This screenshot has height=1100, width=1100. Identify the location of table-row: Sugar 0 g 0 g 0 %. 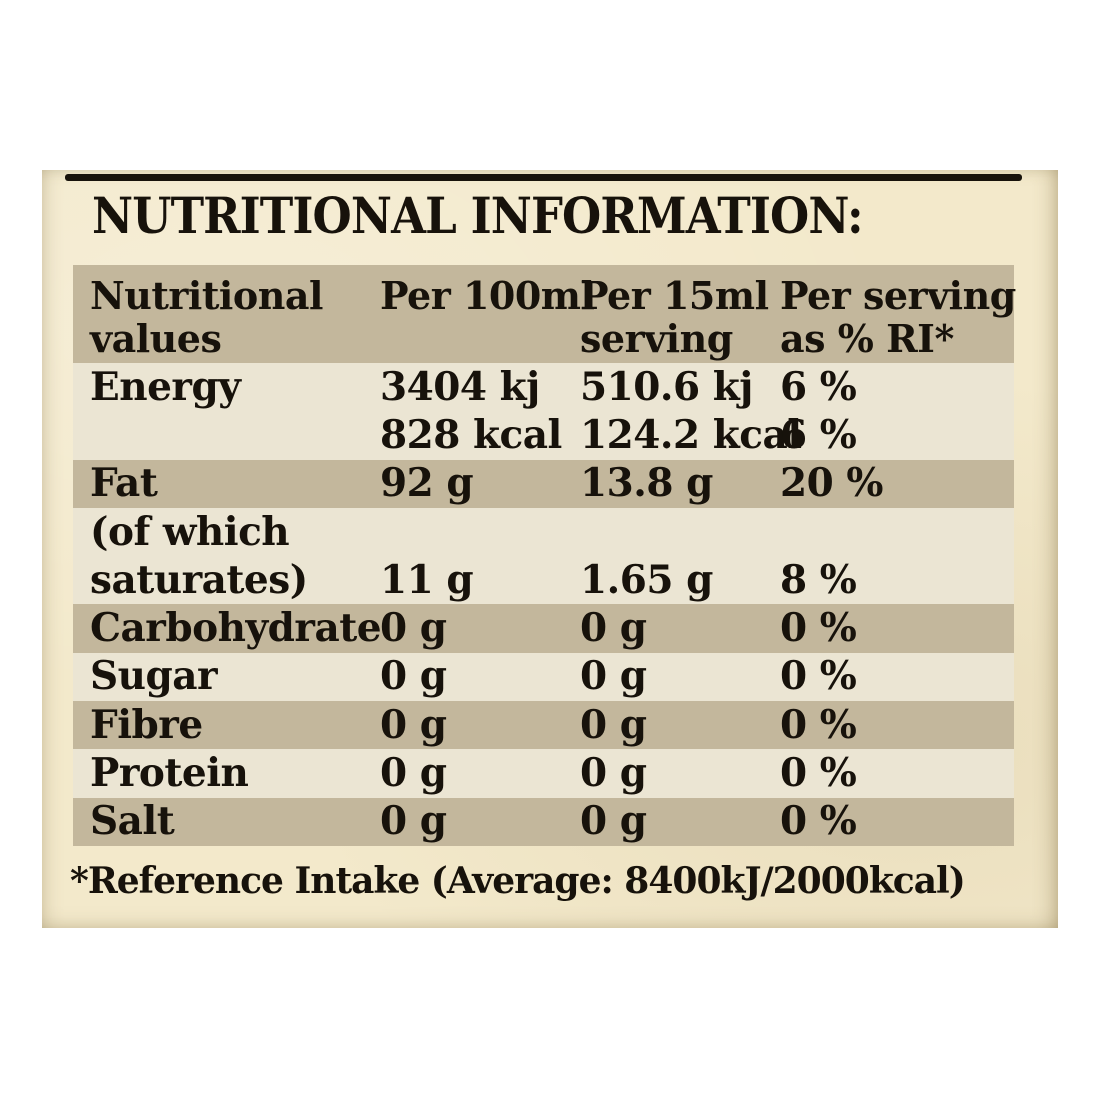
(543, 677).